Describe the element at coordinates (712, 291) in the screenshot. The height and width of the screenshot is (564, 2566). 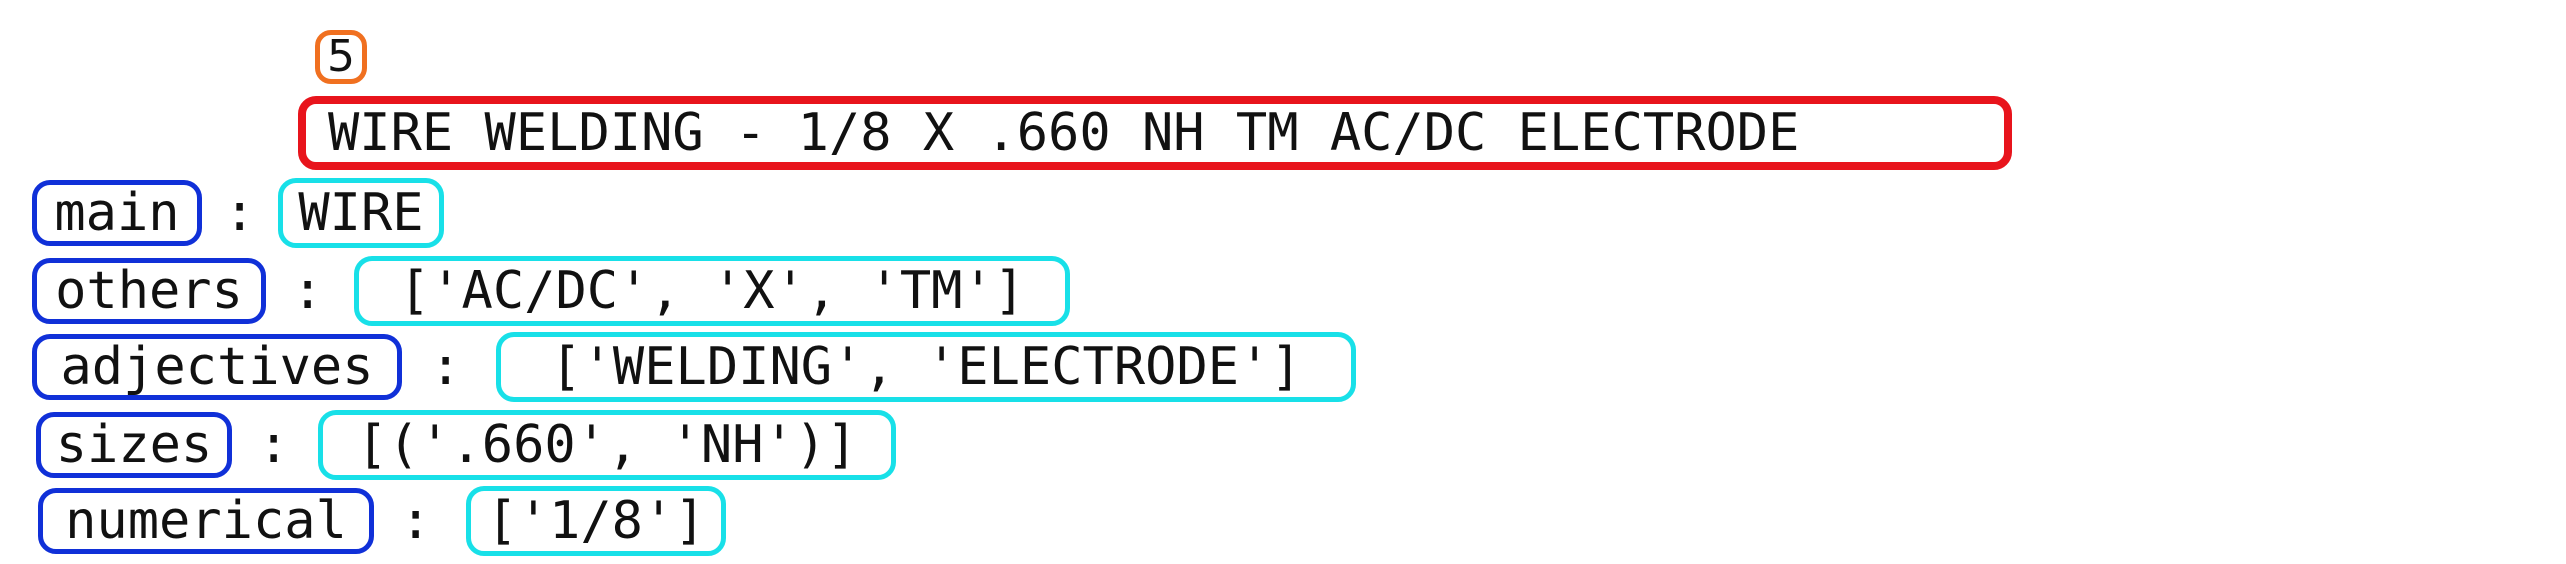
I see `value-others: ['AC/DC', 'X', 'TM']` at that location.